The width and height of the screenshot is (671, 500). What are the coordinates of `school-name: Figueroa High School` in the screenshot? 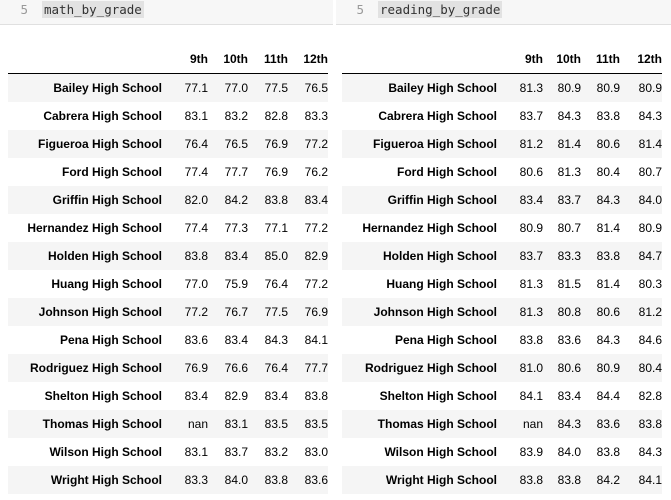 It's located at (99, 144).